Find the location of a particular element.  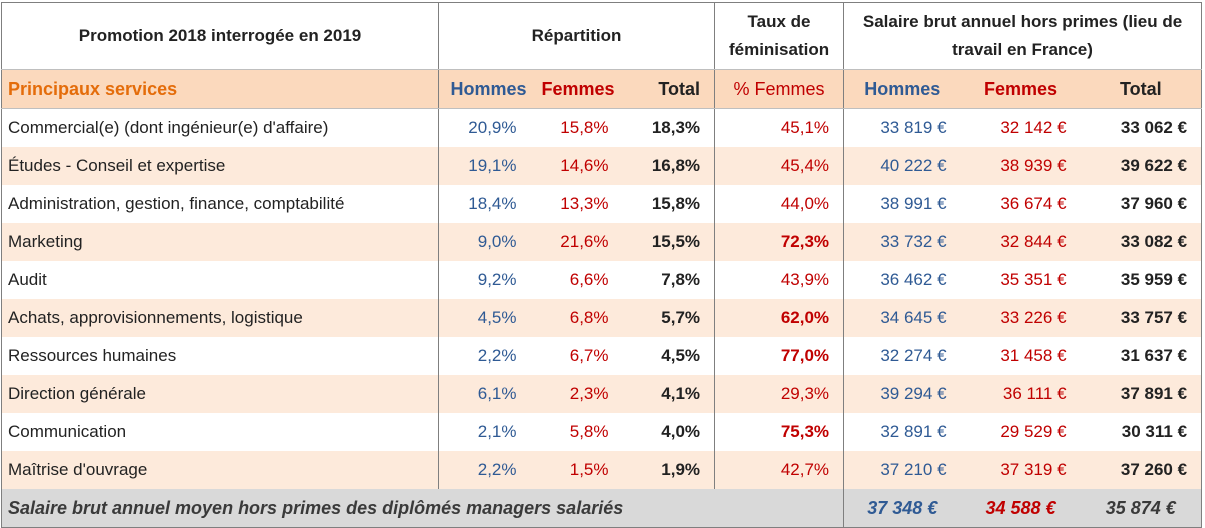

pct-femmes-value: 44,0% is located at coordinates (779, 204).